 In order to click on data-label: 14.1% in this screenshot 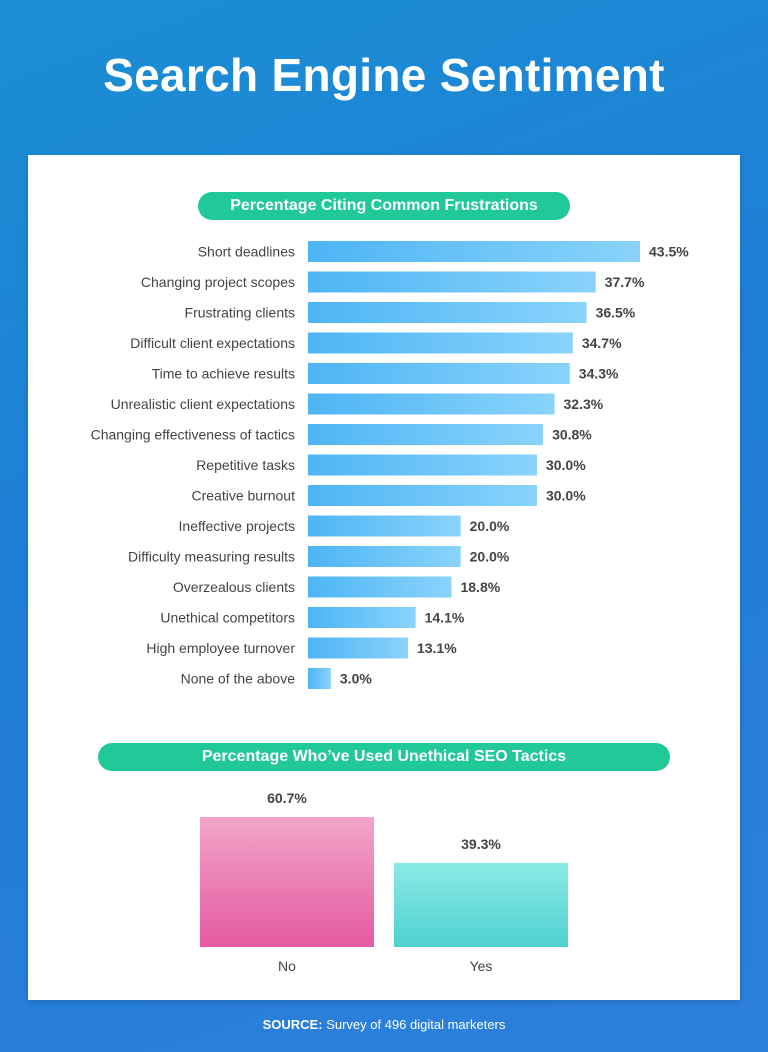, I will do `click(445, 618)`.